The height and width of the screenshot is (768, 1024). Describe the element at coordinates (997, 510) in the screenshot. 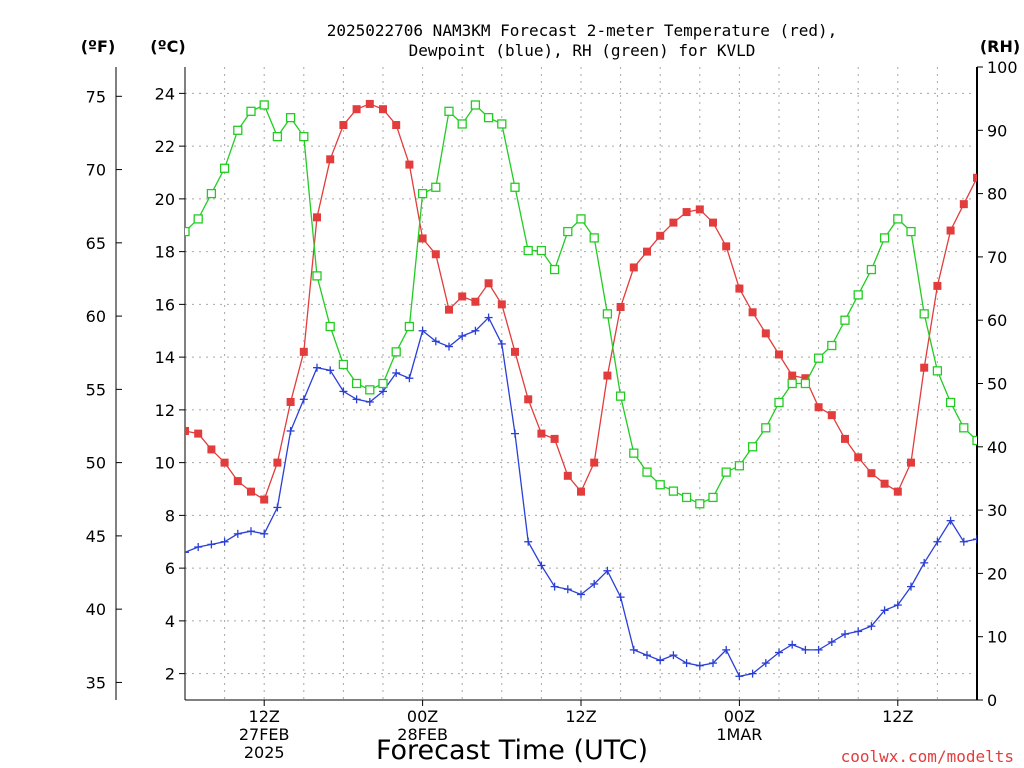

I see `rh-tick-label: 30` at that location.